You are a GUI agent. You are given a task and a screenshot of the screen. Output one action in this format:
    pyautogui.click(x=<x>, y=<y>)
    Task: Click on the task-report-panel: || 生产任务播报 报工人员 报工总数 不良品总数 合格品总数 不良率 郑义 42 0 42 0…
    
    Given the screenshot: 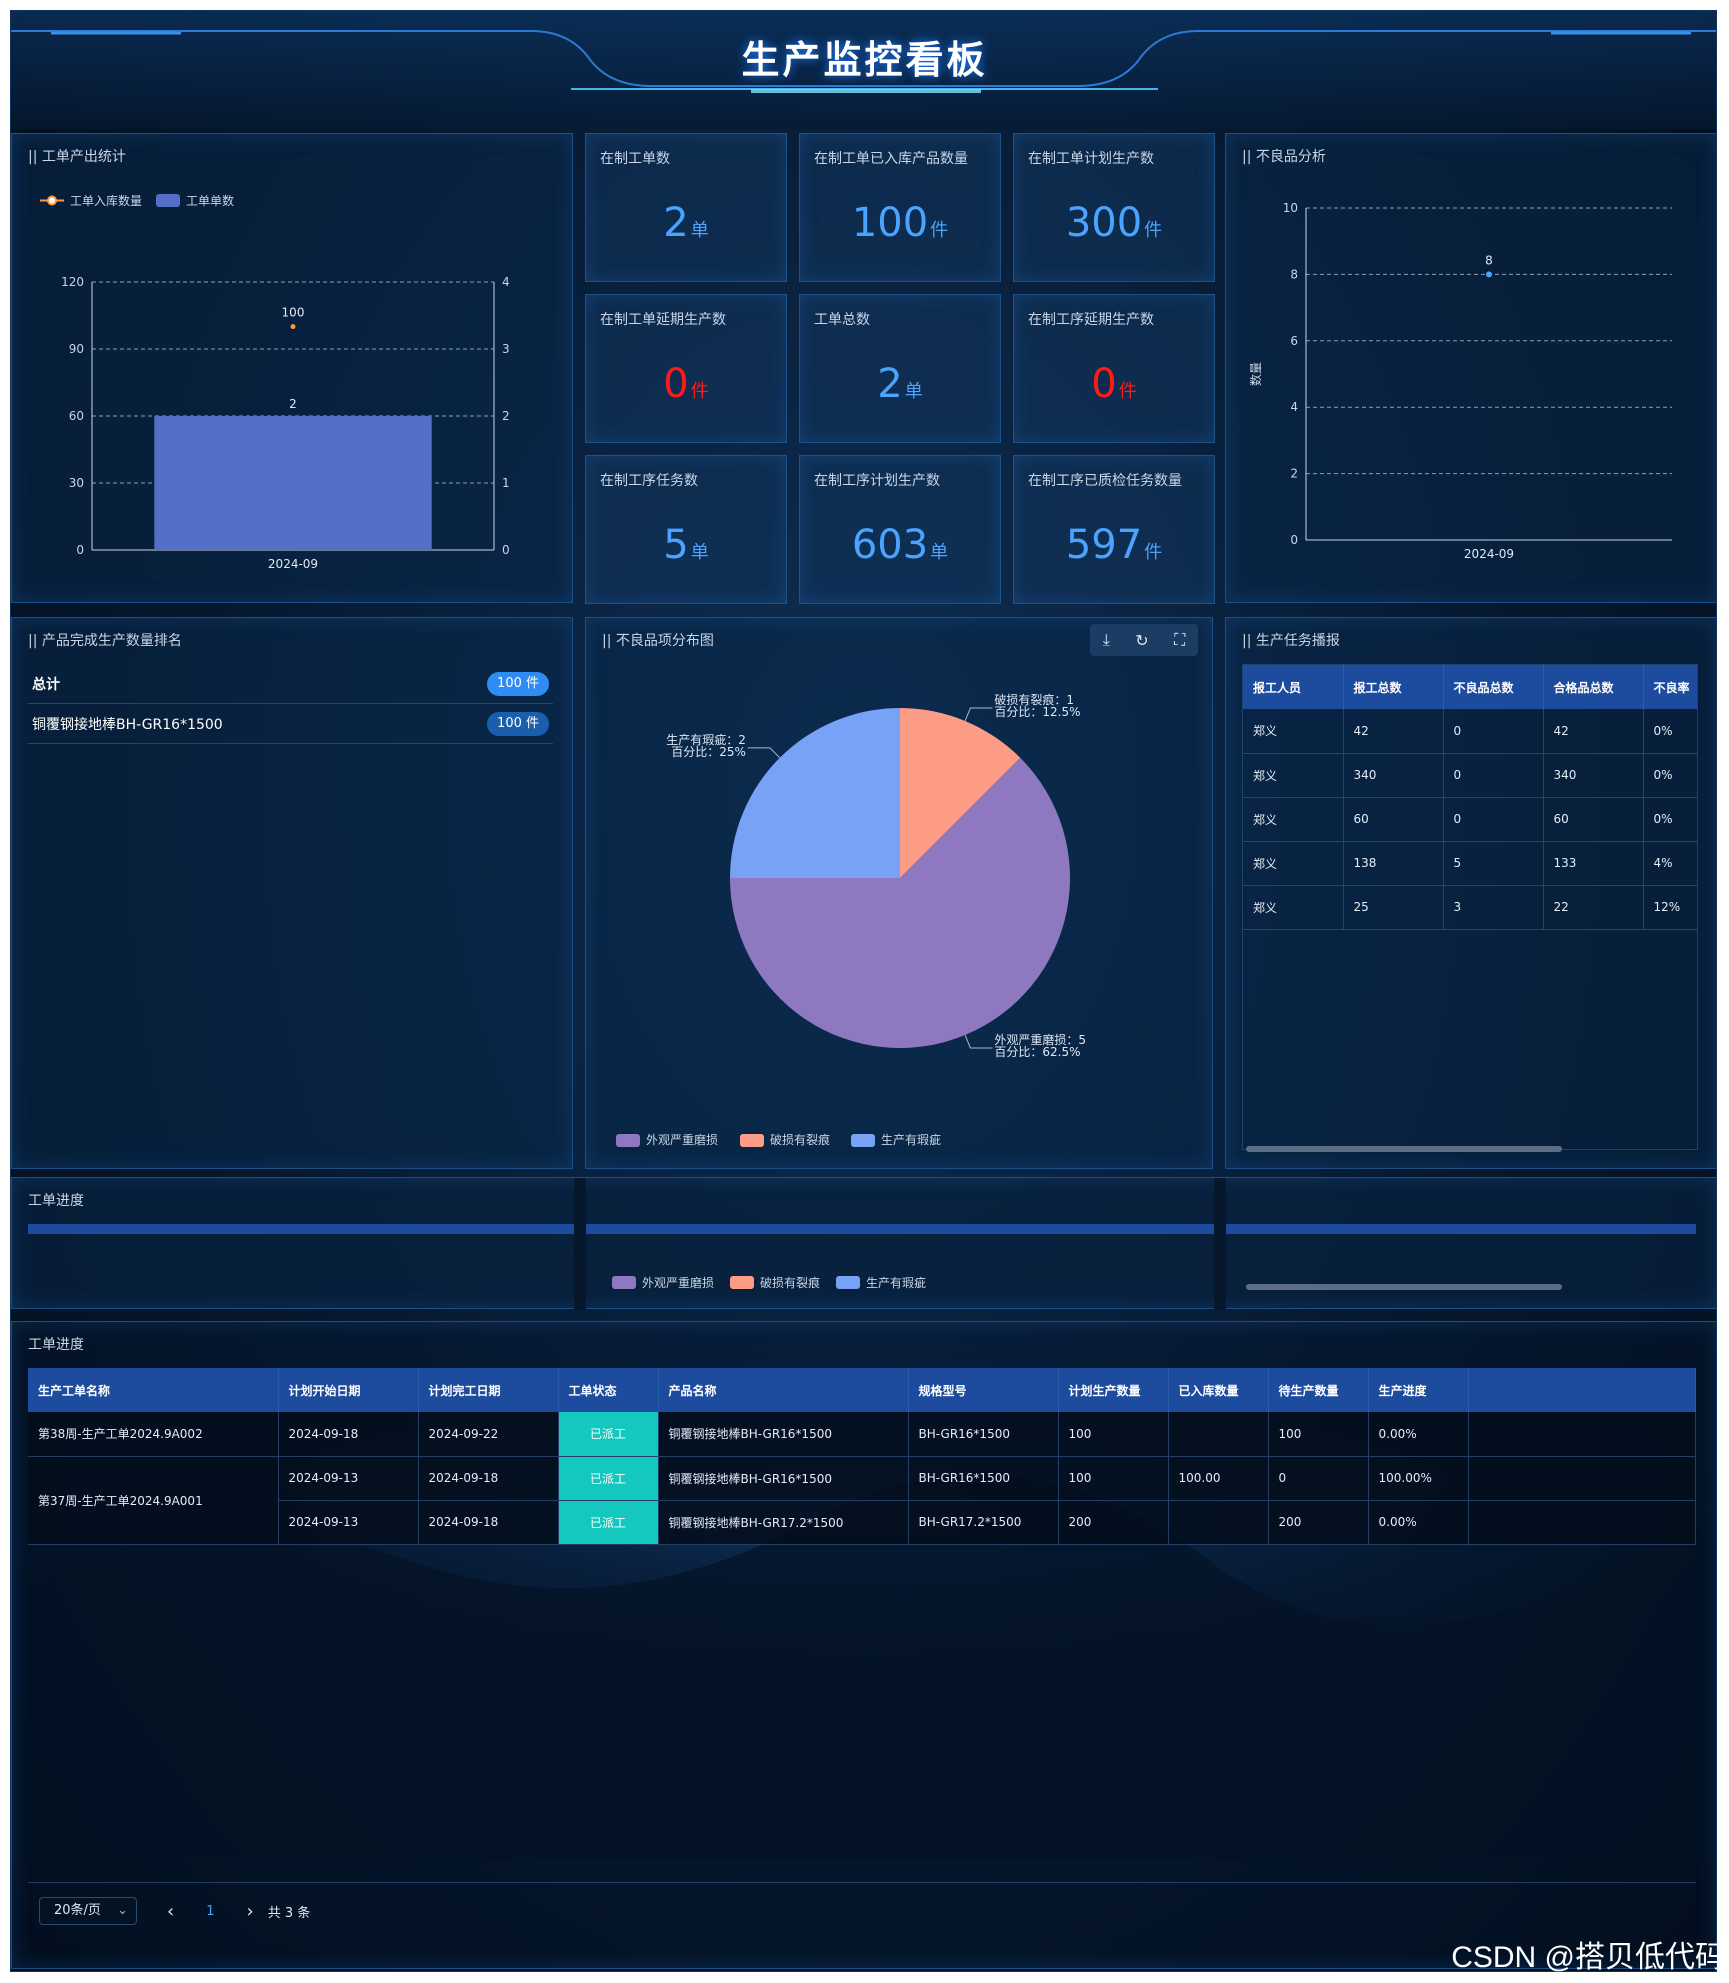 What is the action you would take?
    pyautogui.click(x=1470, y=893)
    